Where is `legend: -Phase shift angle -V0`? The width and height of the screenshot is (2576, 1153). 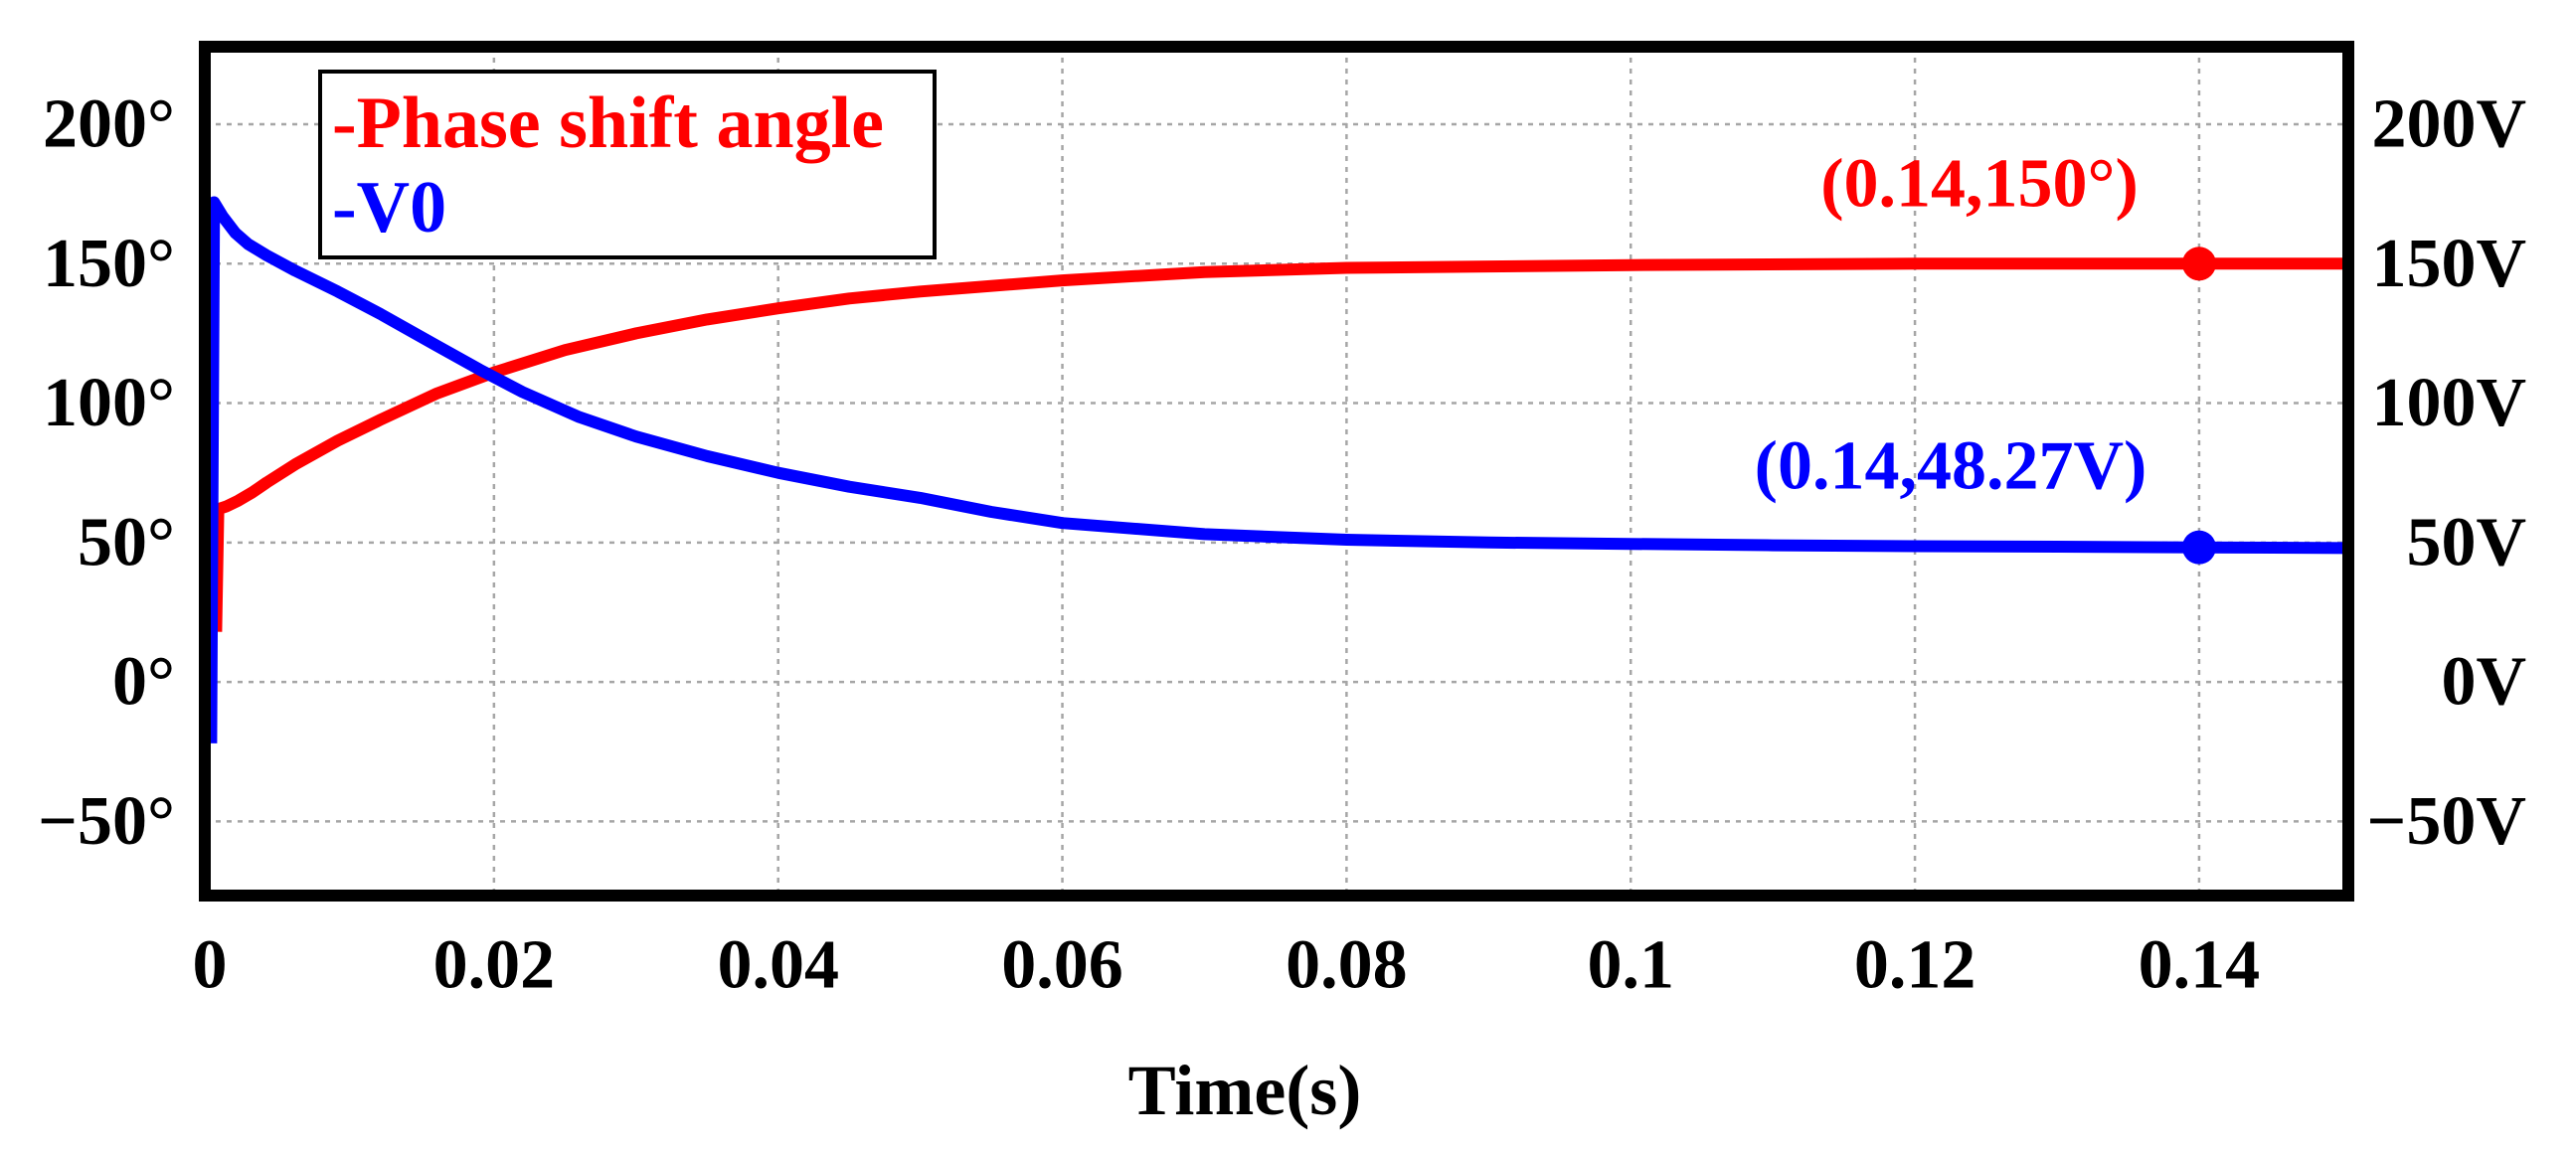
legend: -Phase shift angle -V0 is located at coordinates (627, 164).